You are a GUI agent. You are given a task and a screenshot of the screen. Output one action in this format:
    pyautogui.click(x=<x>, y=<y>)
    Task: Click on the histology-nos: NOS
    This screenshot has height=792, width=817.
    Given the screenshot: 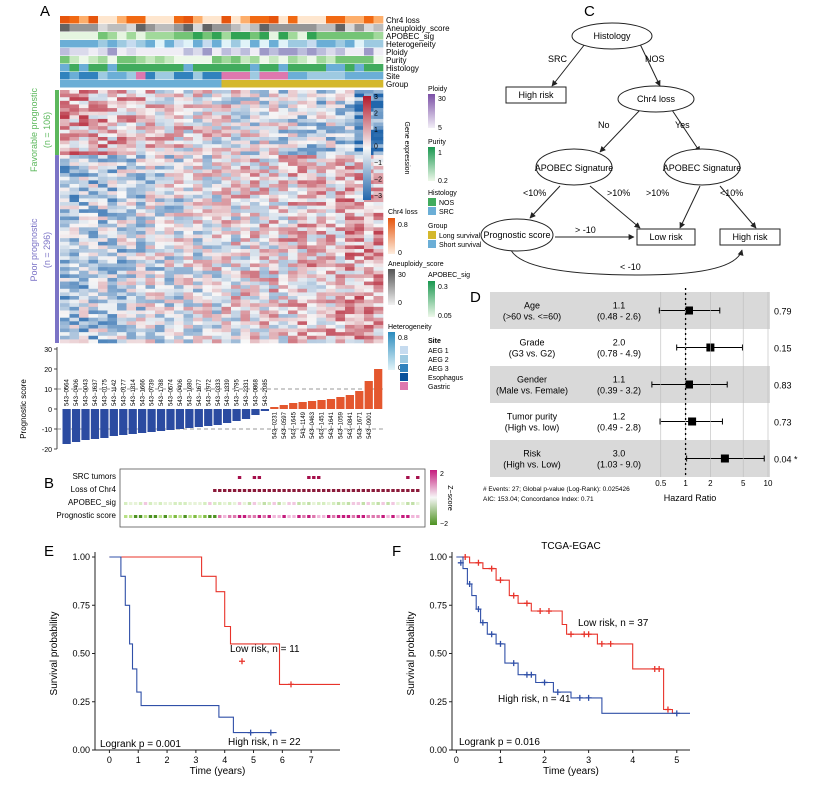 What is the action you would take?
    pyautogui.click(x=447, y=203)
    